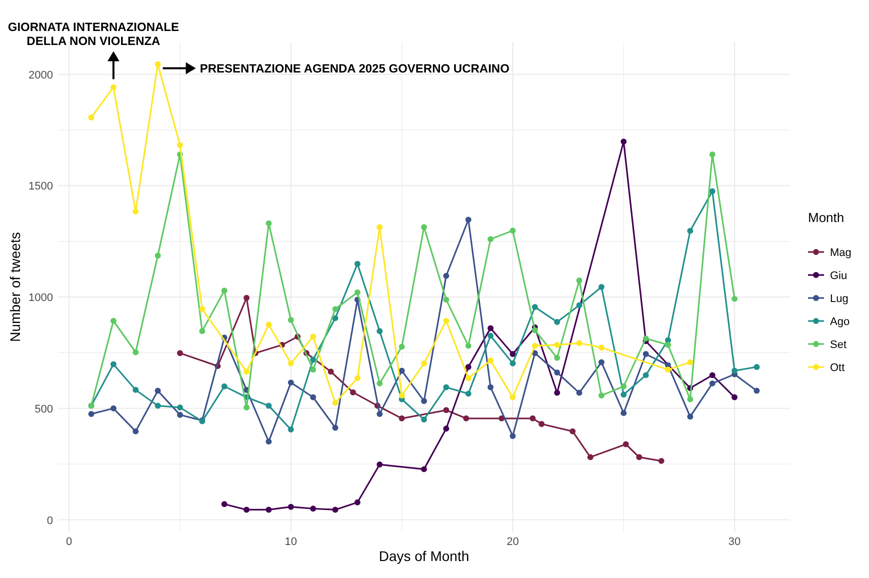  I want to click on legend-label: Set, so click(838, 345).